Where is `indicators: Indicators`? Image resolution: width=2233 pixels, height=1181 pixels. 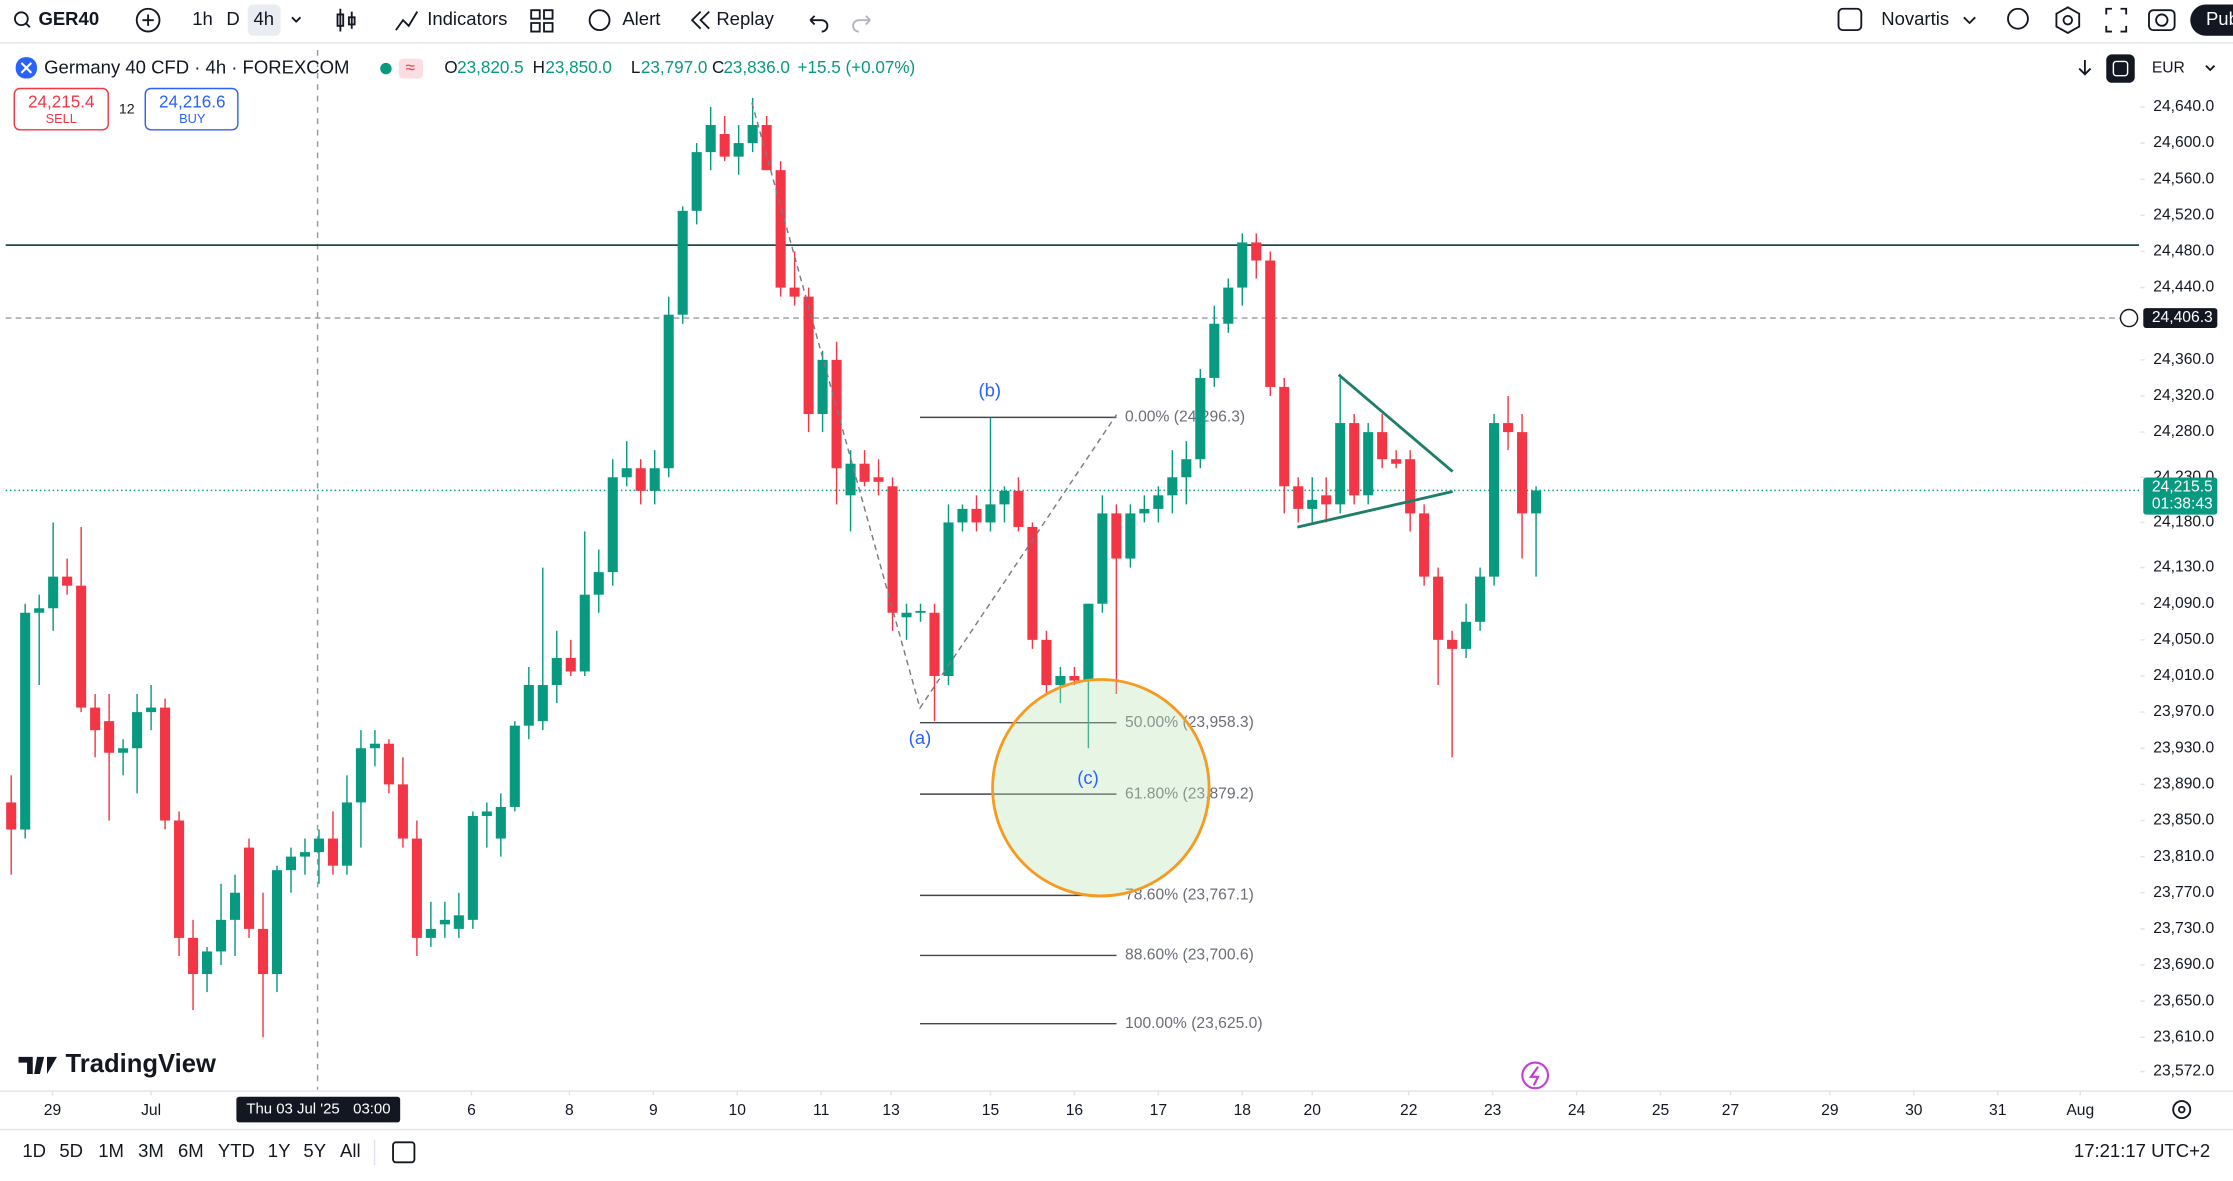 indicators: Indicators is located at coordinates (467, 18).